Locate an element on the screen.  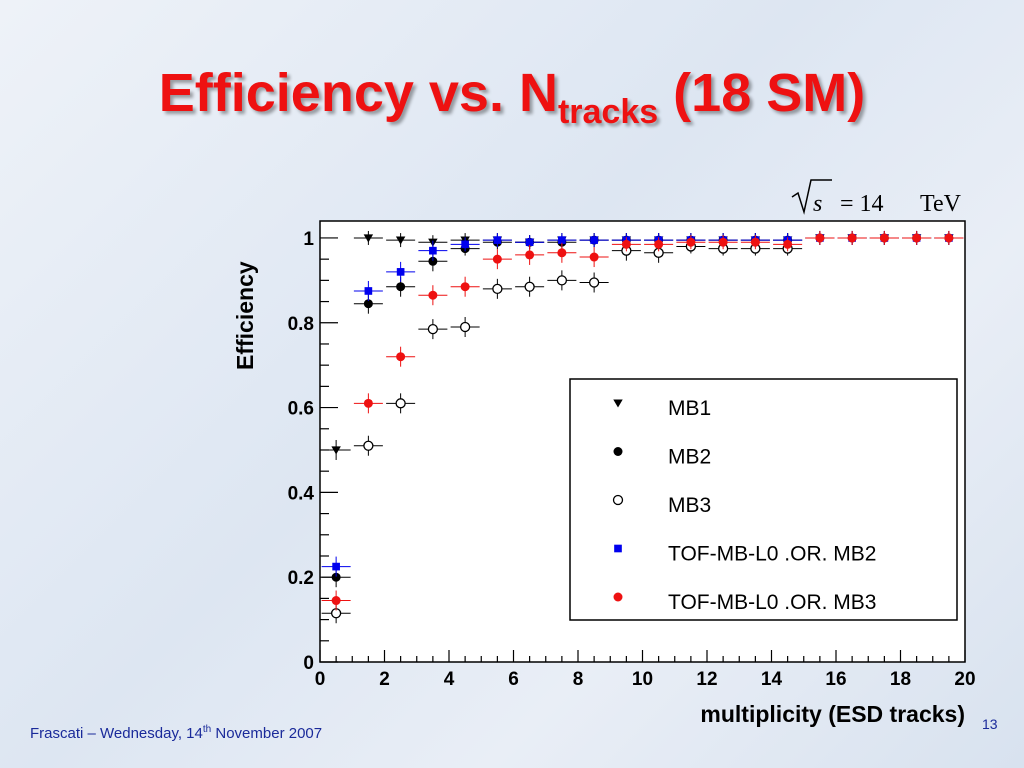
legend-label: MB2 is located at coordinates (689, 457).